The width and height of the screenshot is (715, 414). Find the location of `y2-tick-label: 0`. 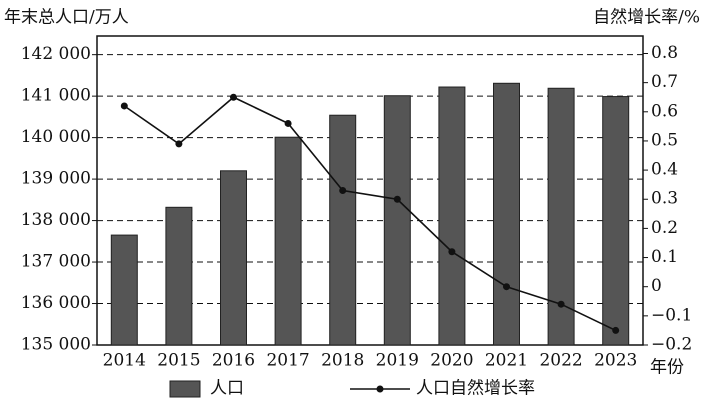

y2-tick-label: 0 is located at coordinates (656, 286).